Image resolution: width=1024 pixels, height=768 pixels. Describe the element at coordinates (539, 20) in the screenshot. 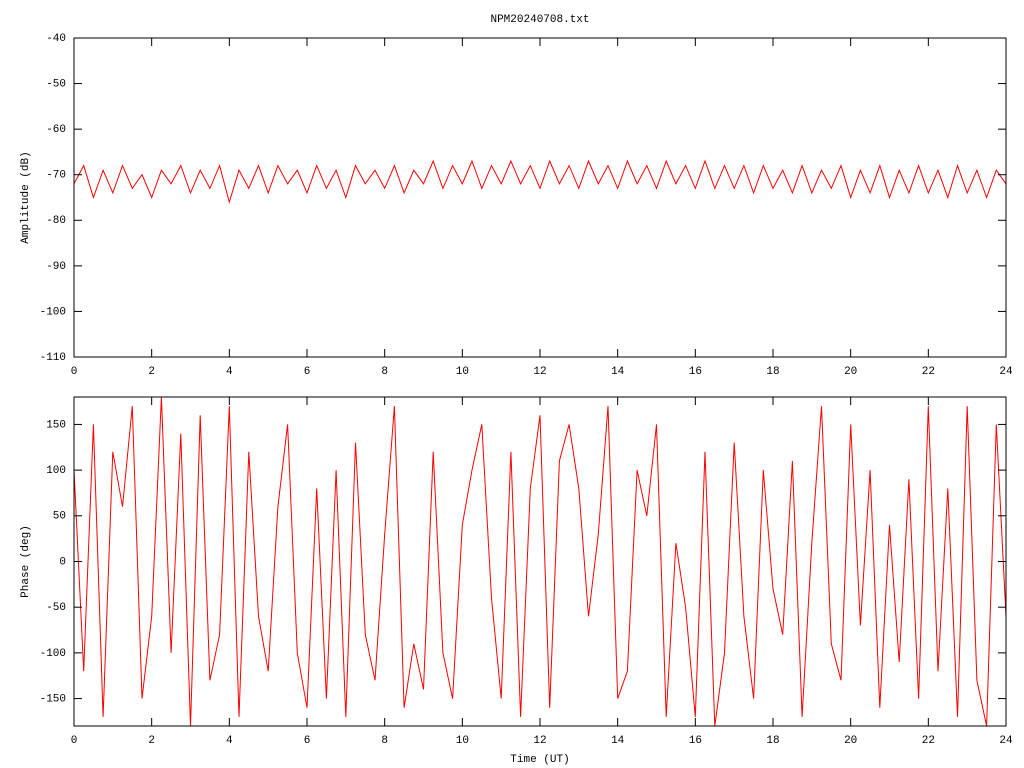

I see `chart-title: NPM20240708.txt` at that location.